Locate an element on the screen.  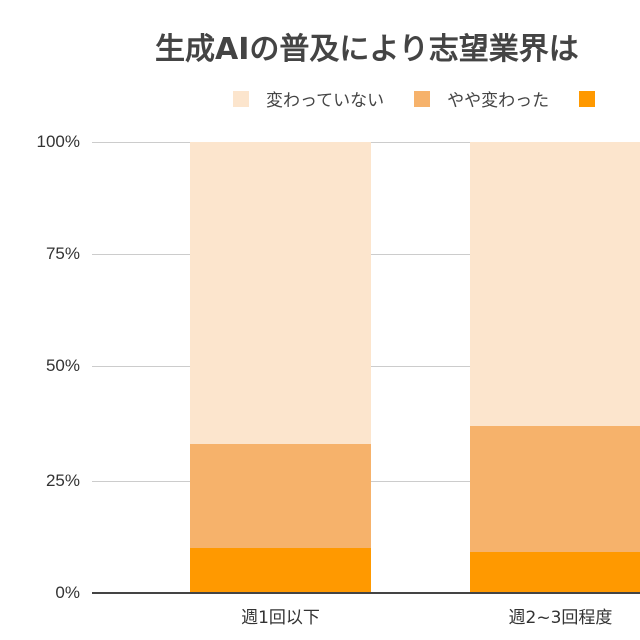
y-tick-label: 75% is located at coordinates (62, 253).